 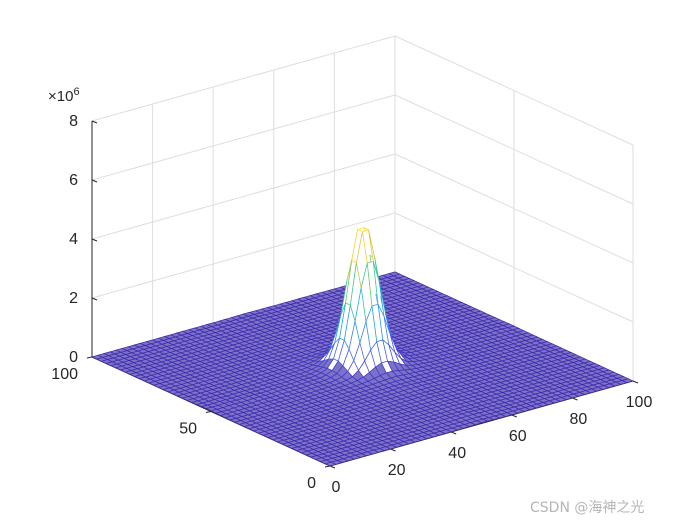 What do you see at coordinates (336, 487) in the screenshot?
I see `x-tick-label-0: 0` at bounding box center [336, 487].